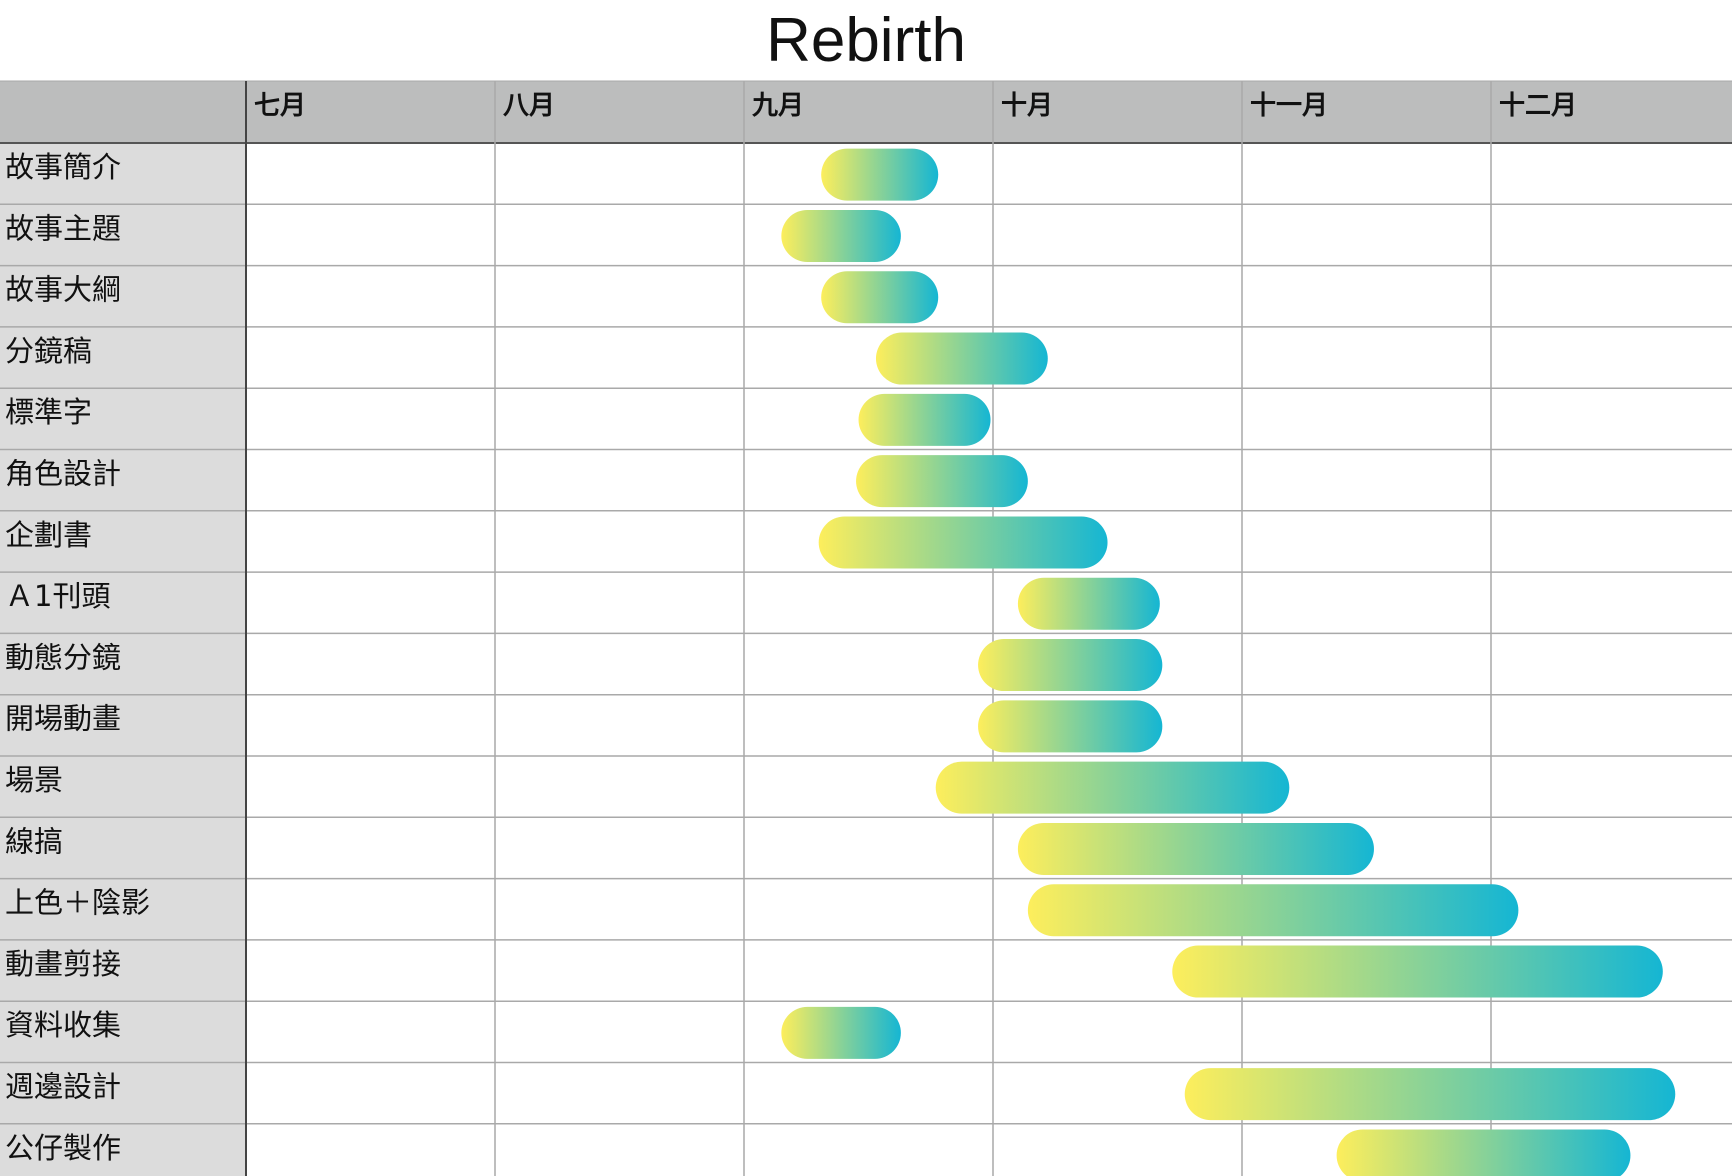 This screenshot has height=1176, width=1732. Describe the element at coordinates (34, 780) in the screenshot. I see `task-label: 場景` at that location.